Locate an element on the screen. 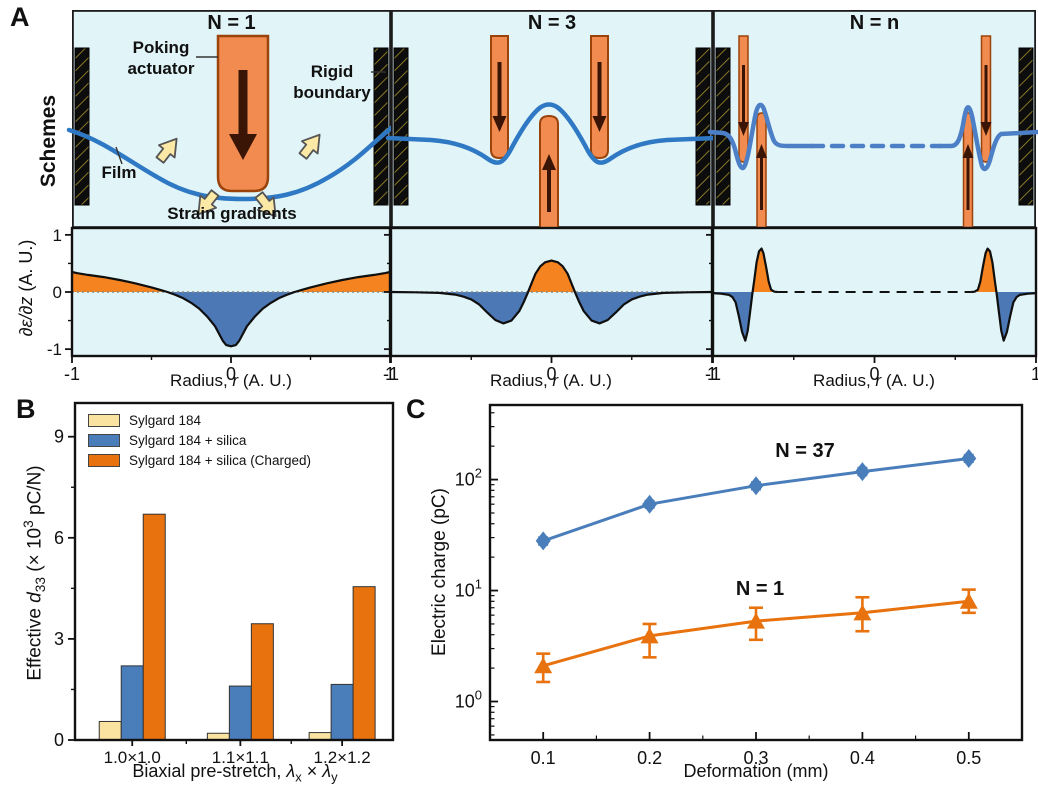 The height and width of the screenshot is (795, 1038). radius-axis-title-2: Radius, r (A. U.) is located at coordinates (551, 381).